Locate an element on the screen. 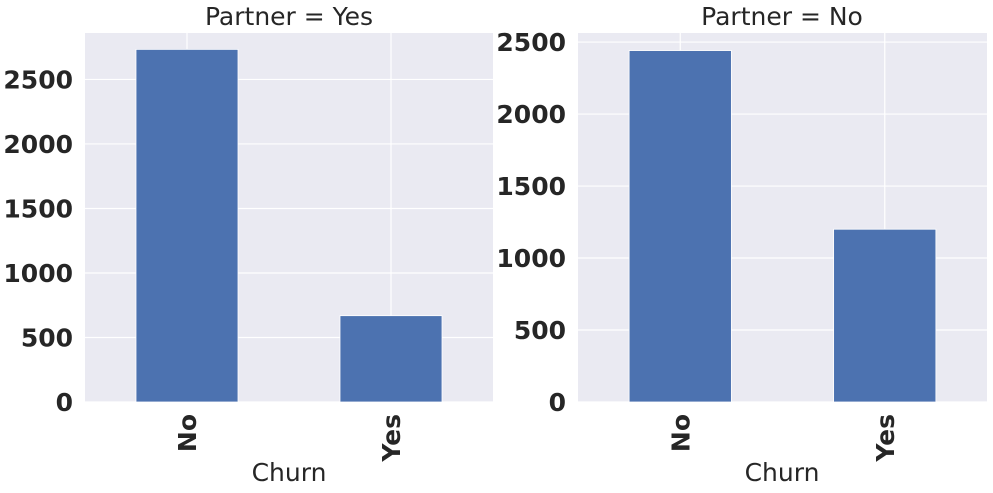 This screenshot has height=493, width=993. y-ticks-right: 0 500 1000 1500 2000 2500 is located at coordinates (531, 222).